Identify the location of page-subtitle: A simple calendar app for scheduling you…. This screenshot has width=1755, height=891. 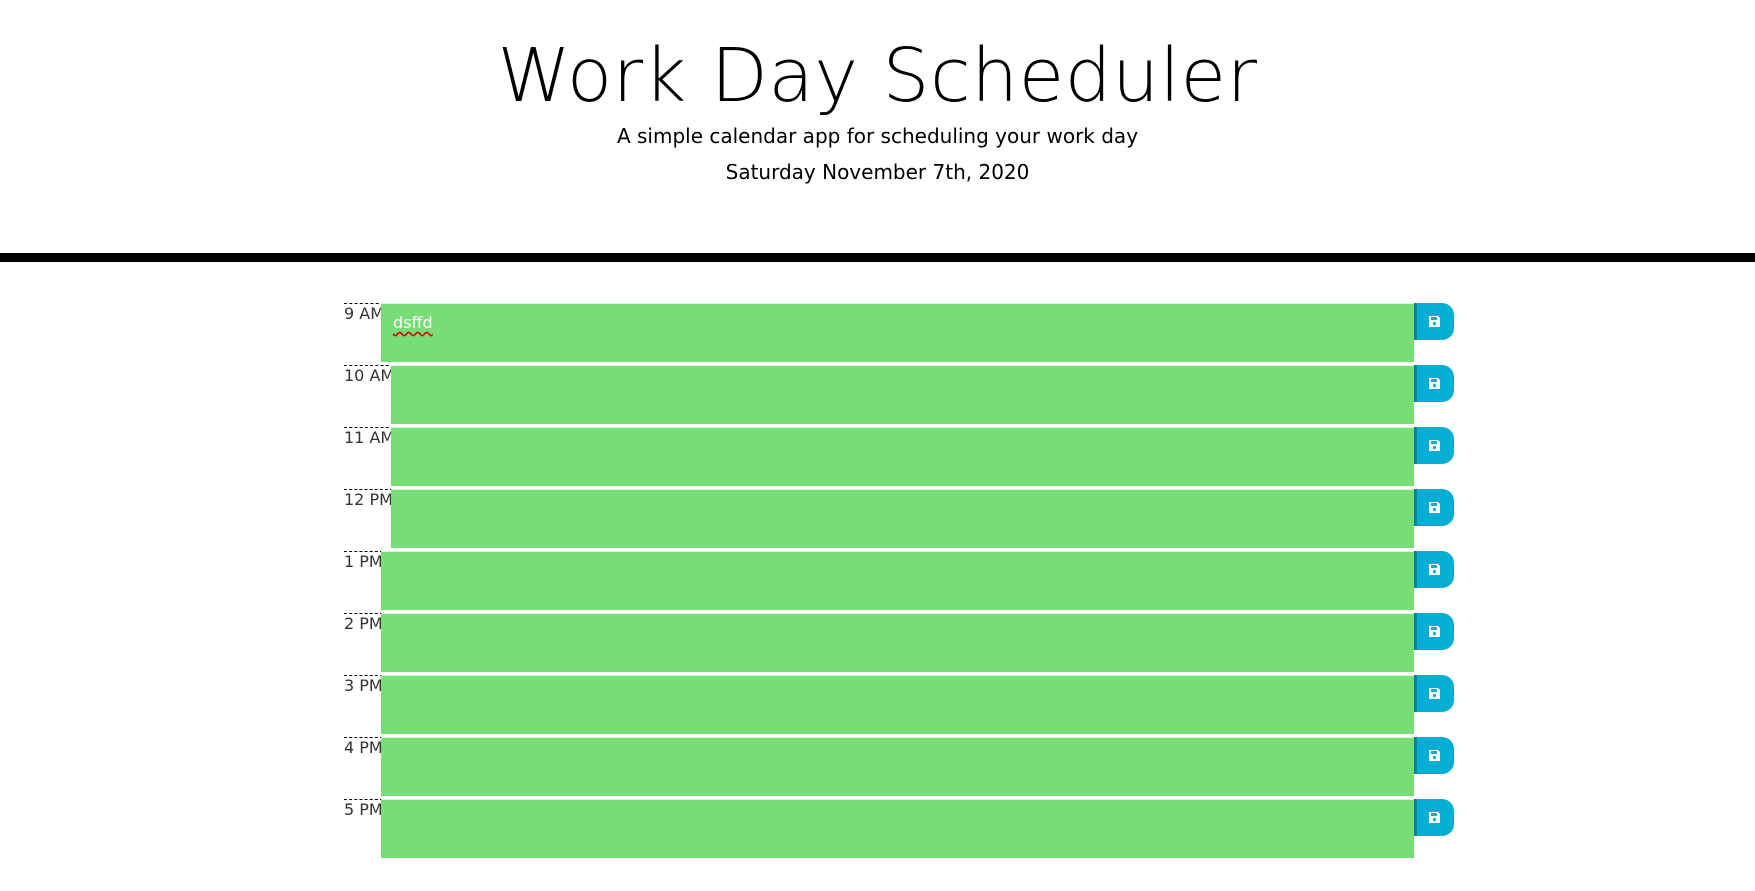
(877, 136).